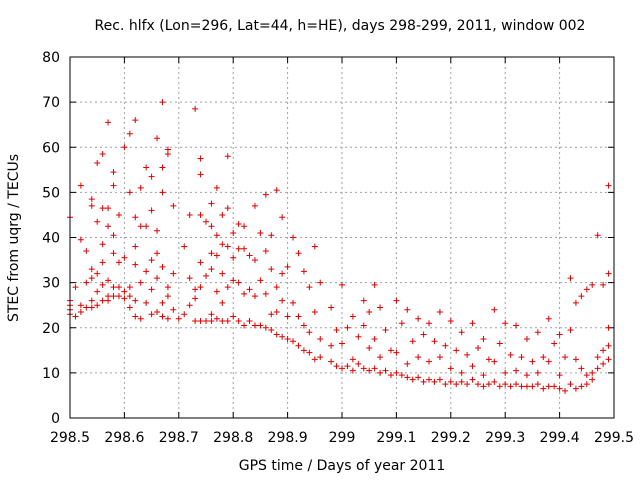 The image size is (640, 480). What do you see at coordinates (14, 238) in the screenshot?
I see `y-axis-label: STEC from uqrg / TECUs` at bounding box center [14, 238].